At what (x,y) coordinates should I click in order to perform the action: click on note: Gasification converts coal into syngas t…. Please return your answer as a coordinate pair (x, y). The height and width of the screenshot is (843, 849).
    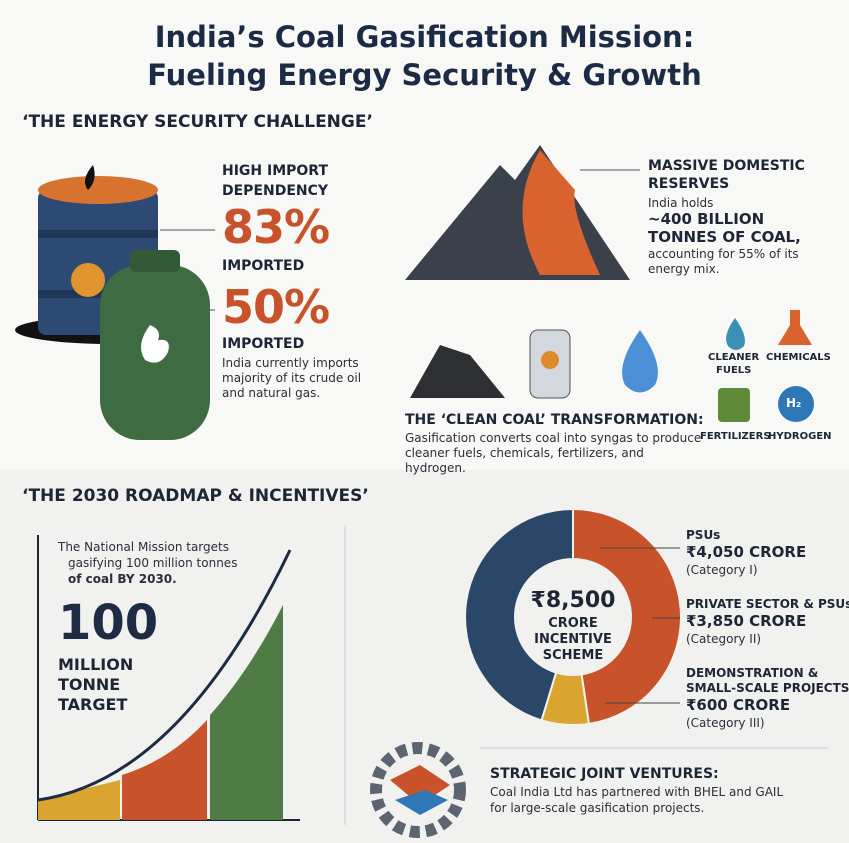
    Looking at the image, I should click on (553, 453).